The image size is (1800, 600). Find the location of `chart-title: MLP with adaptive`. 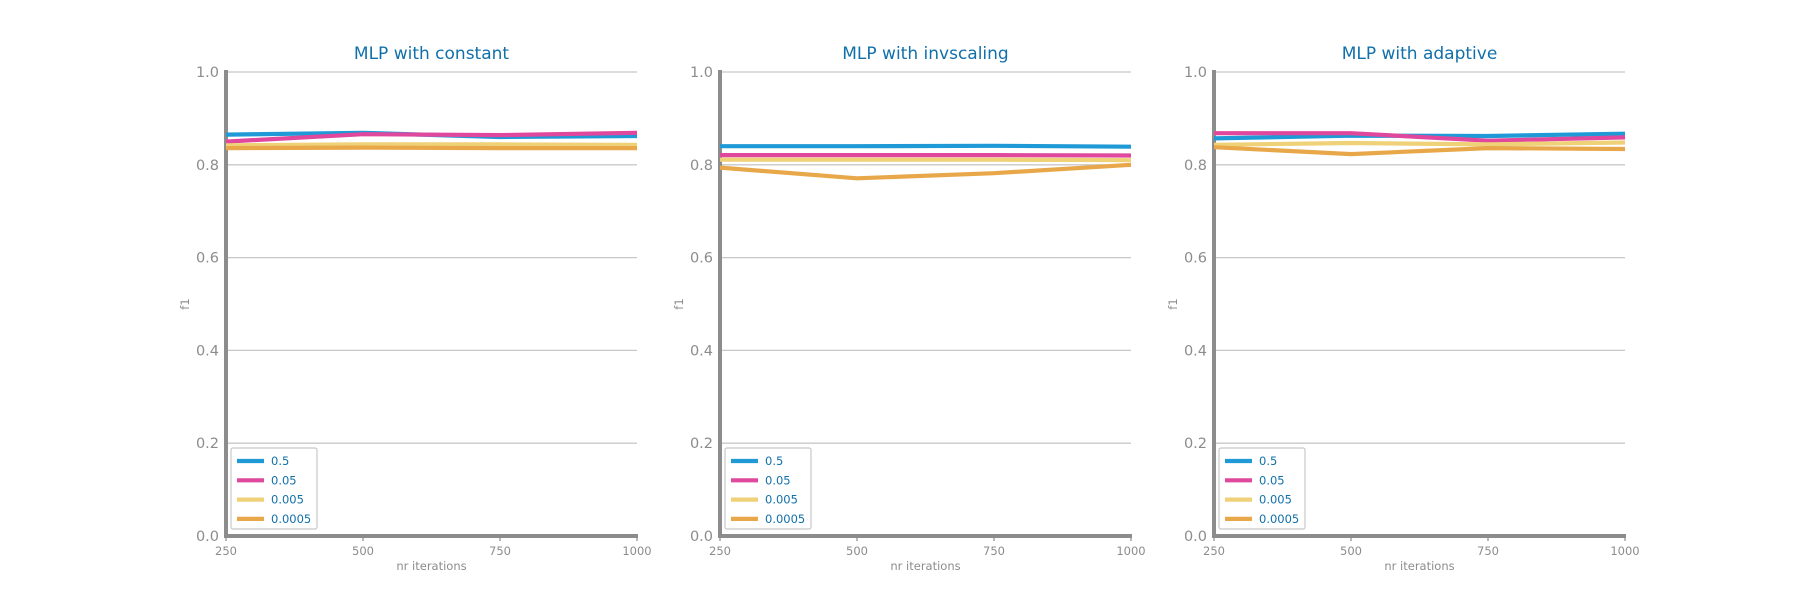

chart-title: MLP with adaptive is located at coordinates (1420, 54).